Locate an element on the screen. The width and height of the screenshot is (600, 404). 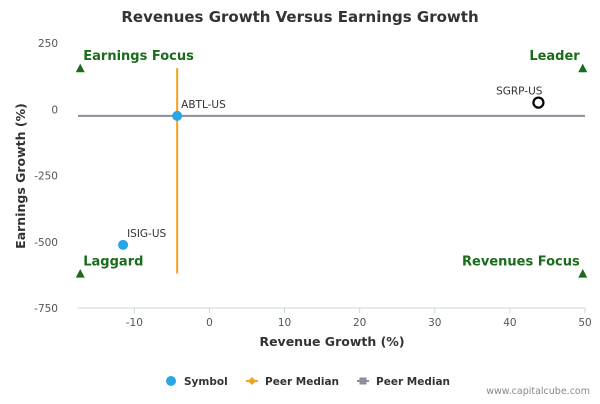
quadrant-marker-bottom-right is located at coordinates (583, 273).